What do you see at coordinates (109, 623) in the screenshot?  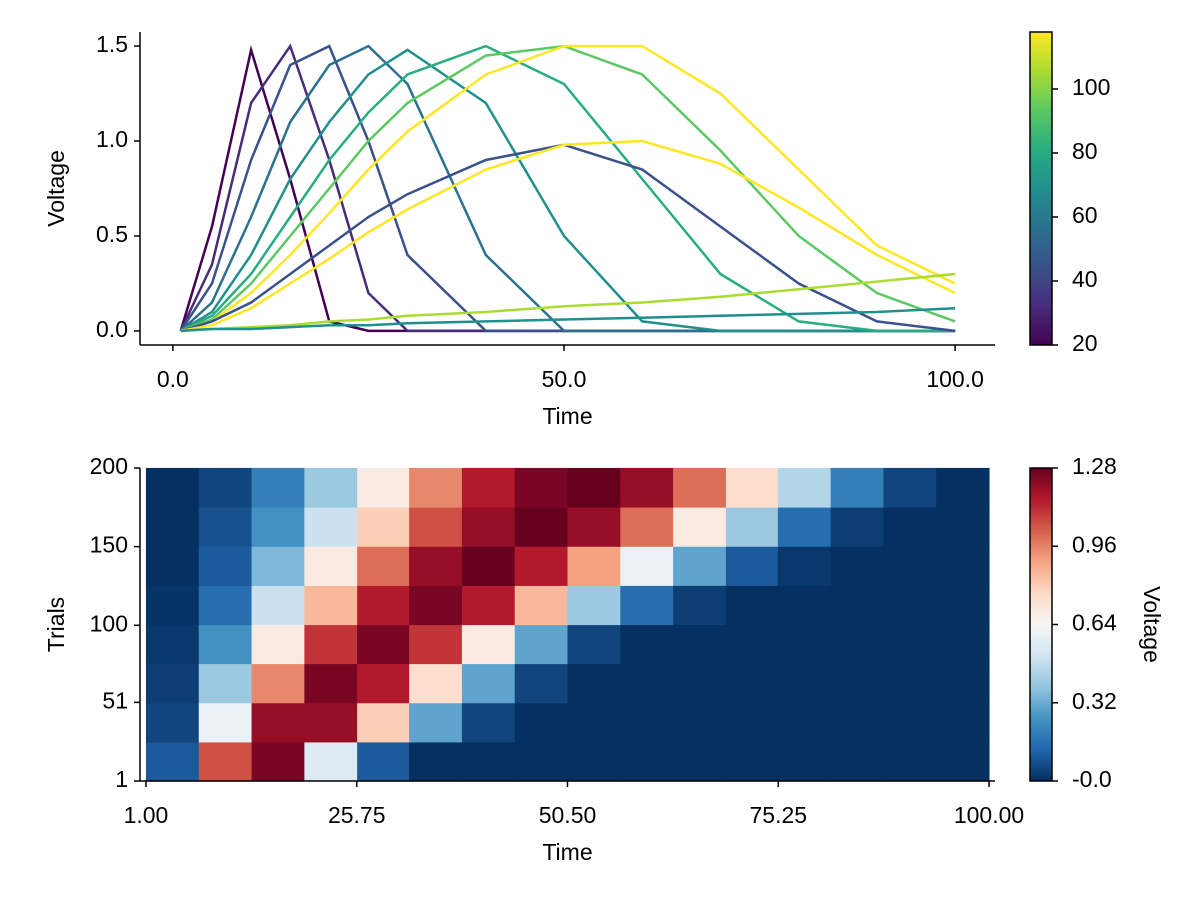 I see `y-tick-label: 100` at bounding box center [109, 623].